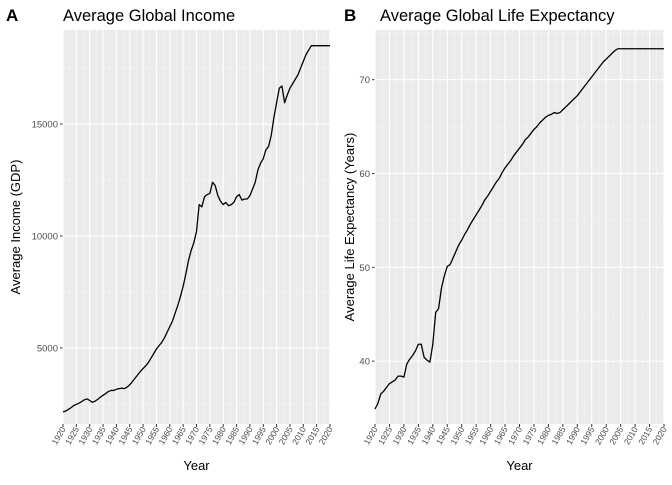  What do you see at coordinates (414, 436) in the screenshot?
I see `x-tick-label: 1935` at bounding box center [414, 436].